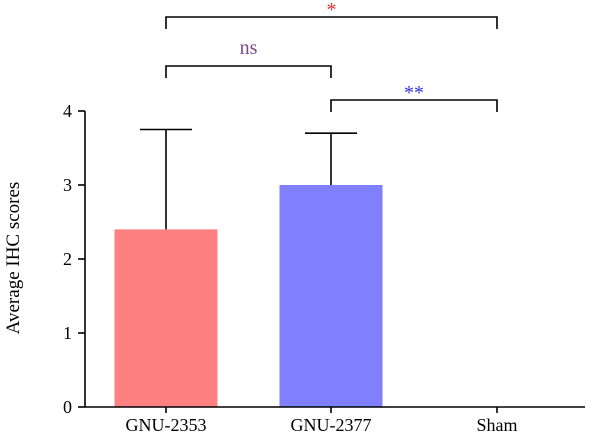  I want to click on significance-bracket: ns, so click(248, 57).